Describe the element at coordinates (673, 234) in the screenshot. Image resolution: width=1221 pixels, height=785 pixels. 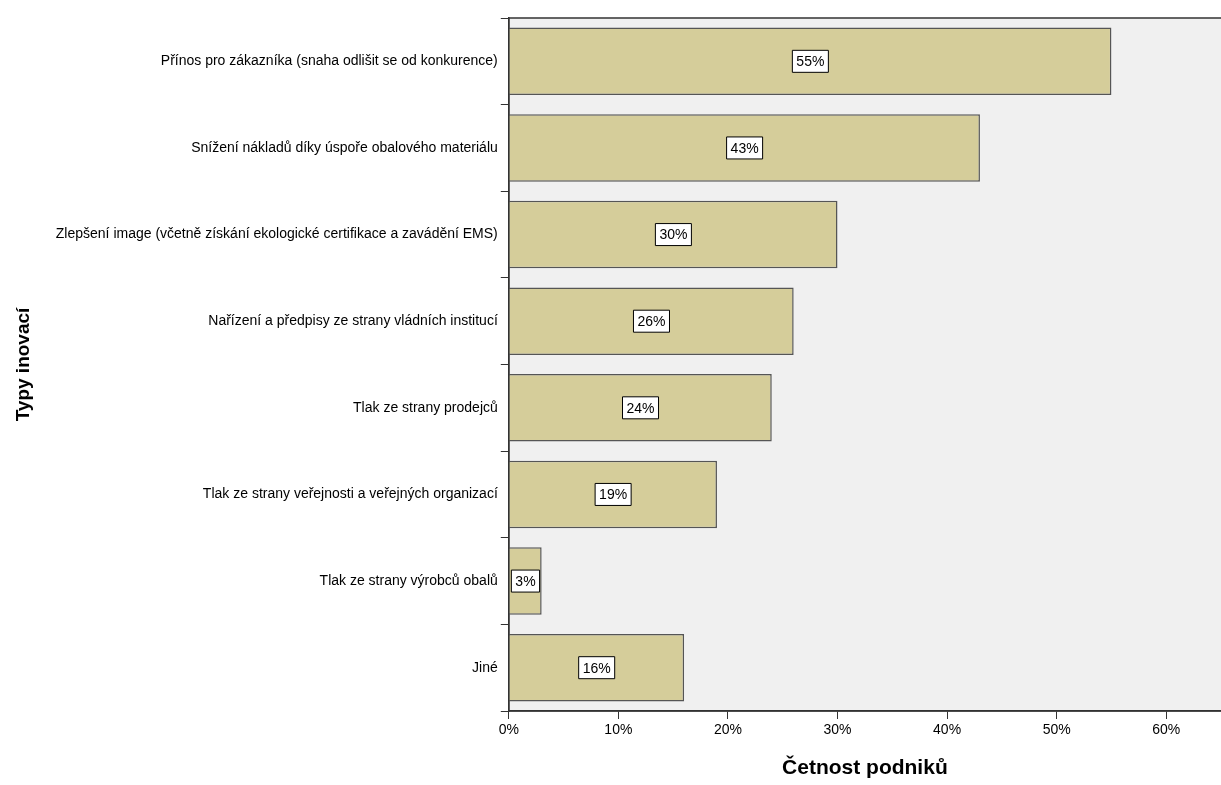
I see `data-label: 30%` at that location.